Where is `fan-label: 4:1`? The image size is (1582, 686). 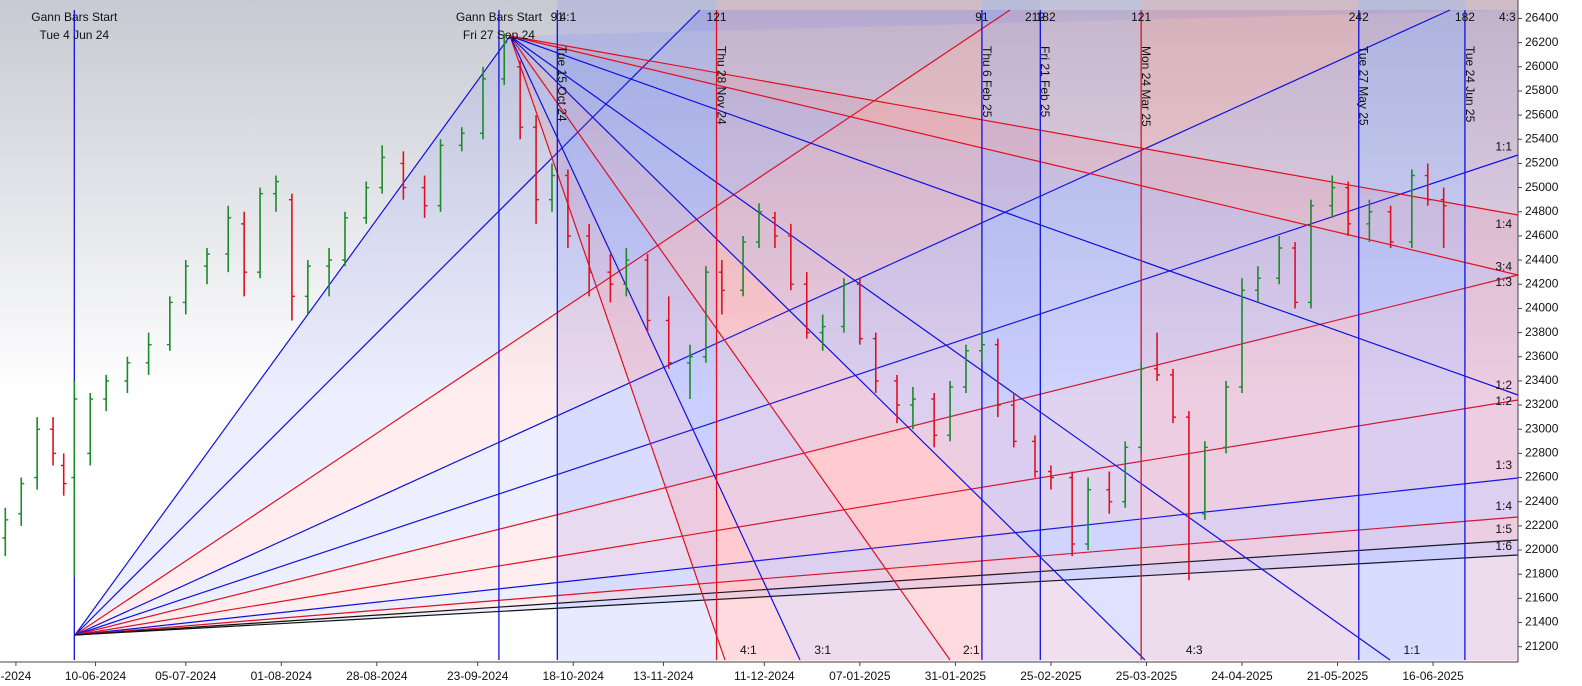 fan-label: 4:1 is located at coordinates (748, 650).